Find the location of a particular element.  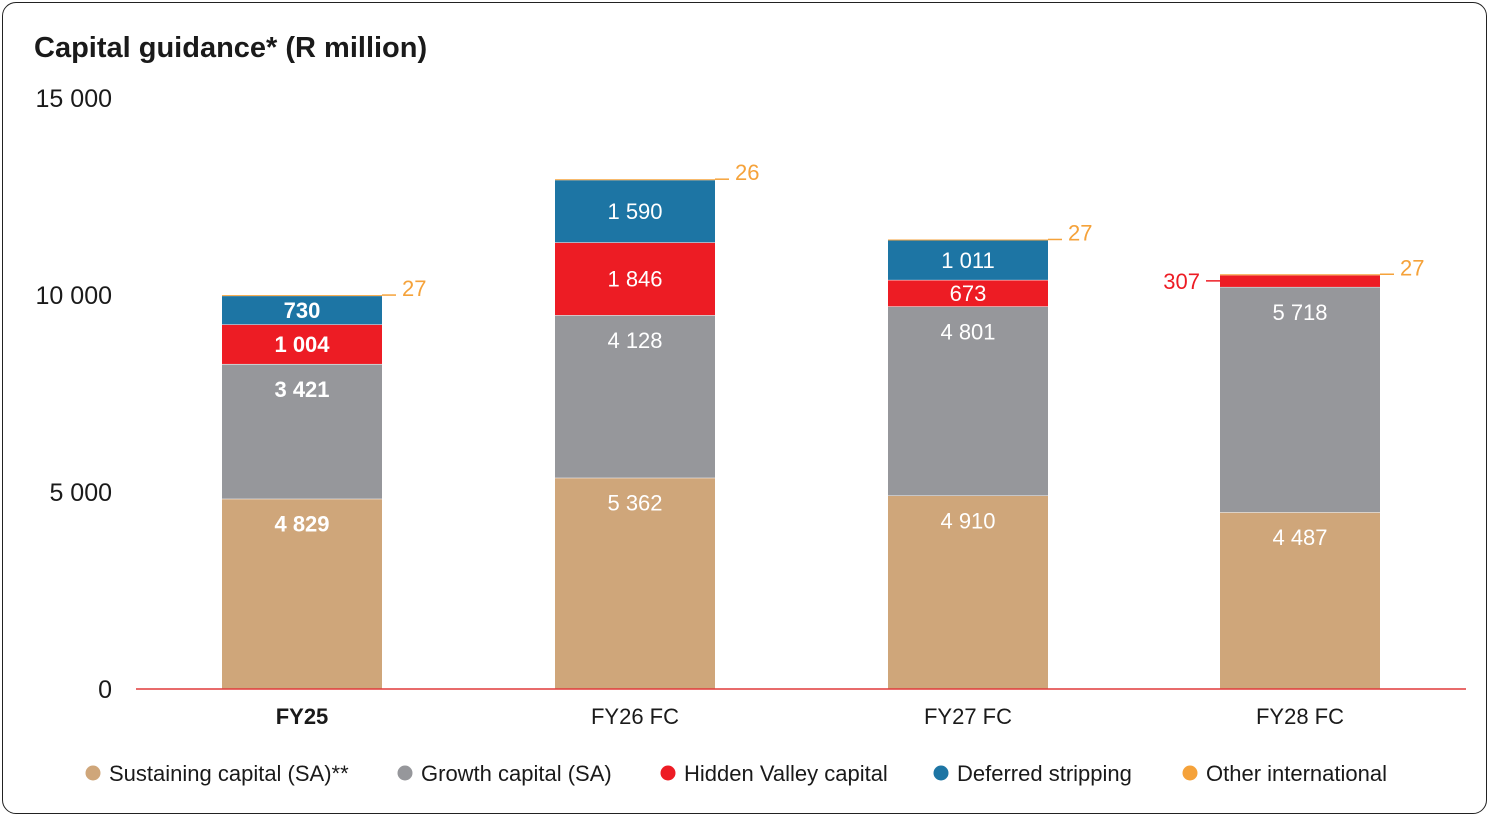

data-label-sustaining: 4 487 is located at coordinates (1299, 537).